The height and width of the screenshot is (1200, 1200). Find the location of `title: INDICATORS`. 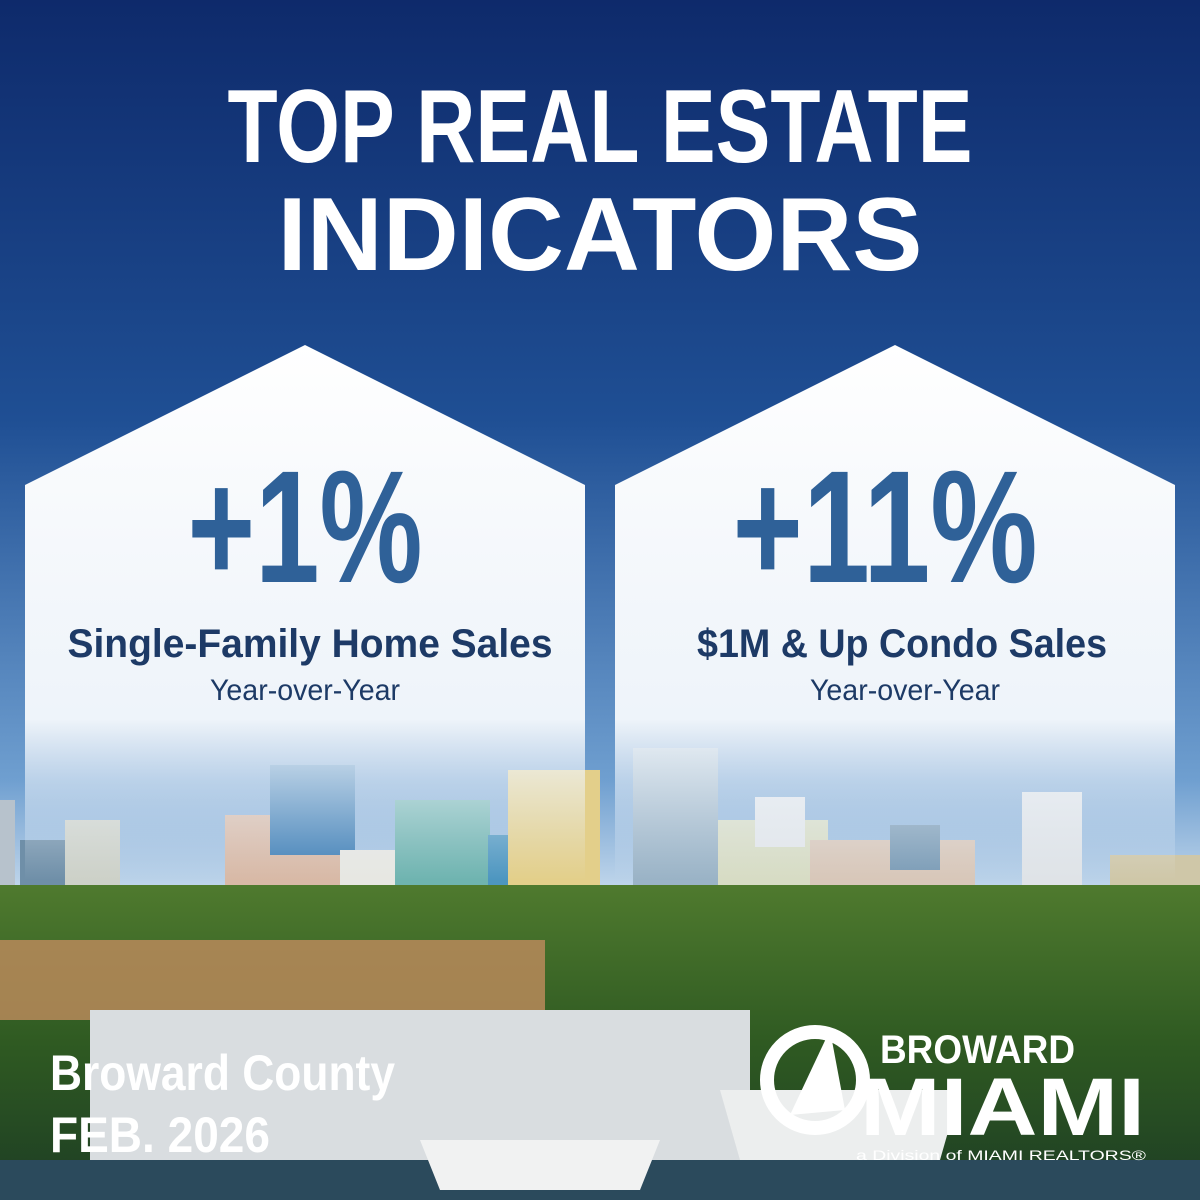

title: INDICATORS is located at coordinates (600, 235).